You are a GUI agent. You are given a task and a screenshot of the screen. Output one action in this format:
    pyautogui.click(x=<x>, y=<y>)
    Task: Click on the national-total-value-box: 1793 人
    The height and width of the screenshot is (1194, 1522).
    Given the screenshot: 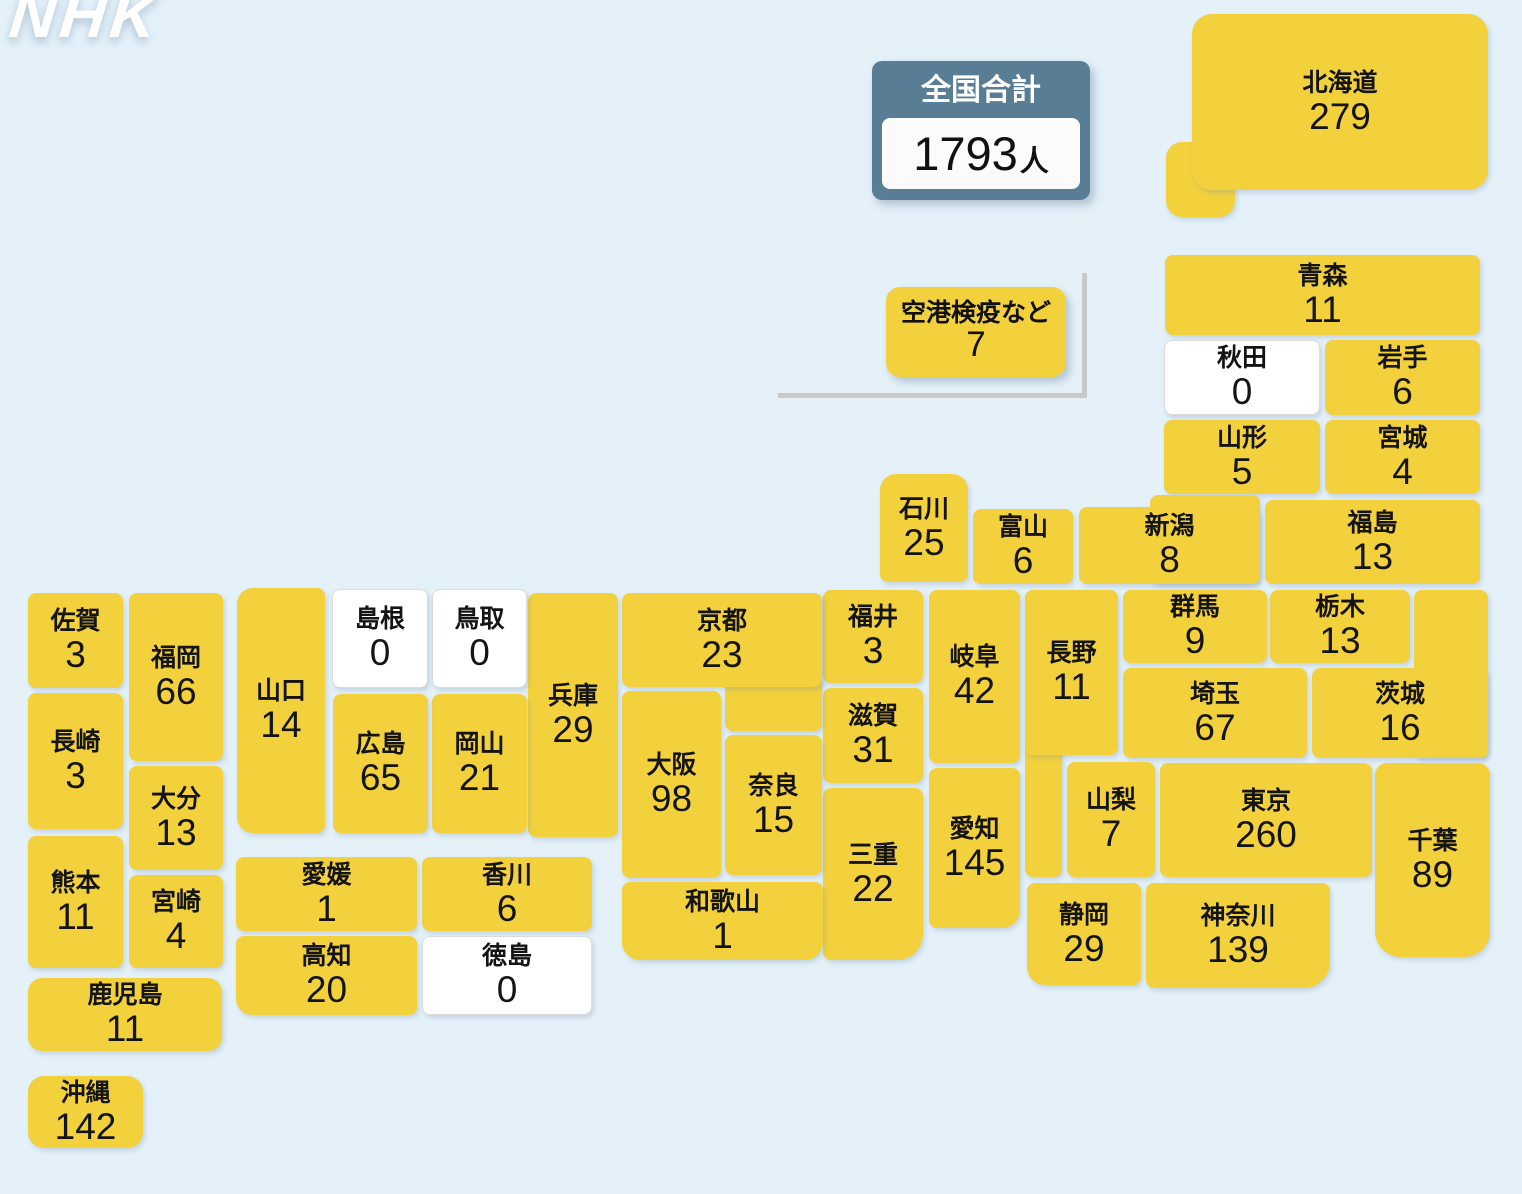 What is the action you would take?
    pyautogui.click(x=981, y=153)
    